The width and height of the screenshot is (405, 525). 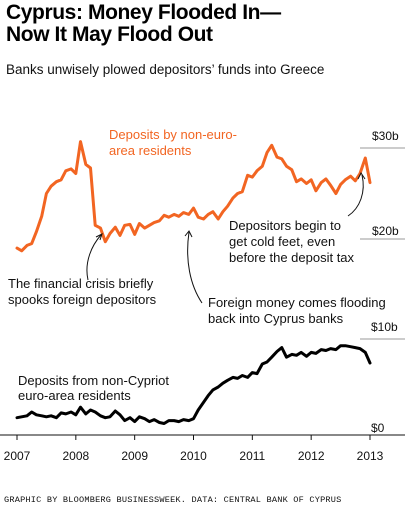 I want to click on annotation-financial-crisis-line-1: The financial crisis briefly, so click(x=81, y=283).